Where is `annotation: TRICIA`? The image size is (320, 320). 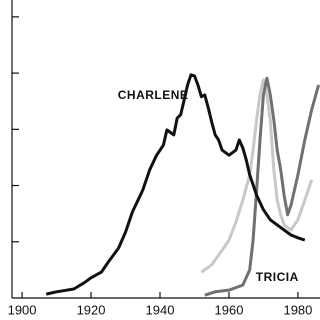
annotation: TRICIA is located at coordinates (277, 277).